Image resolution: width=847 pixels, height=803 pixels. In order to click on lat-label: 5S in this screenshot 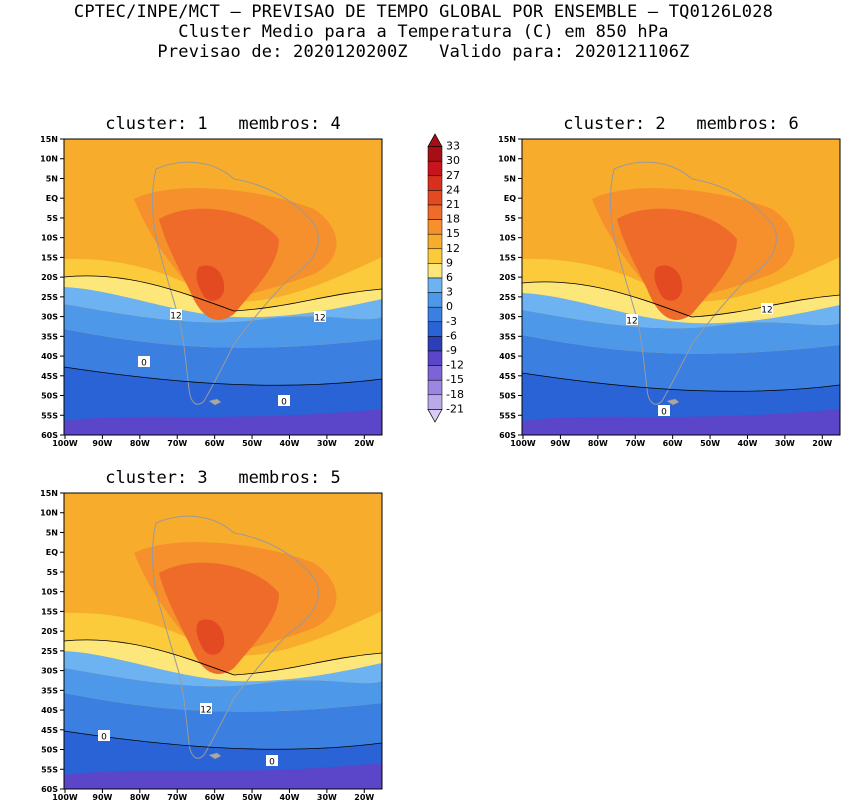, I will do `click(511, 218)`.